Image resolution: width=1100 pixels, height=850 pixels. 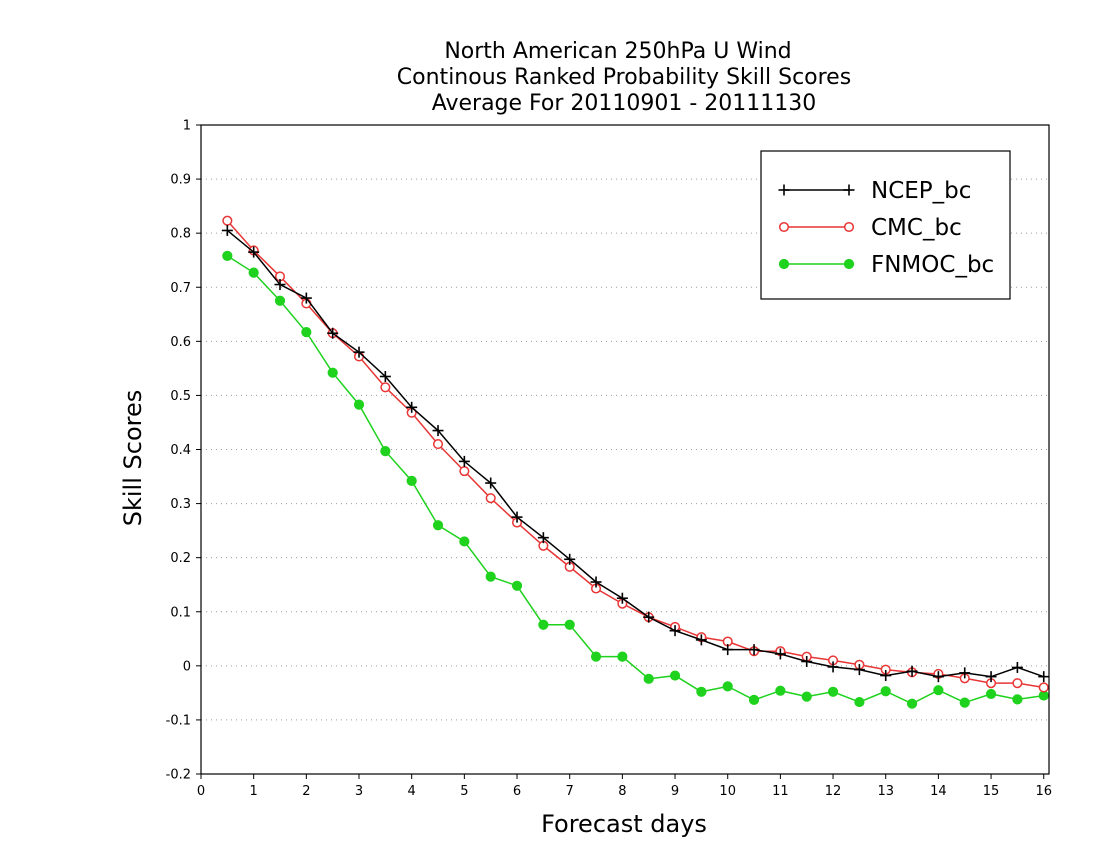 I want to click on x-tick-label: 8, so click(x=622, y=791).